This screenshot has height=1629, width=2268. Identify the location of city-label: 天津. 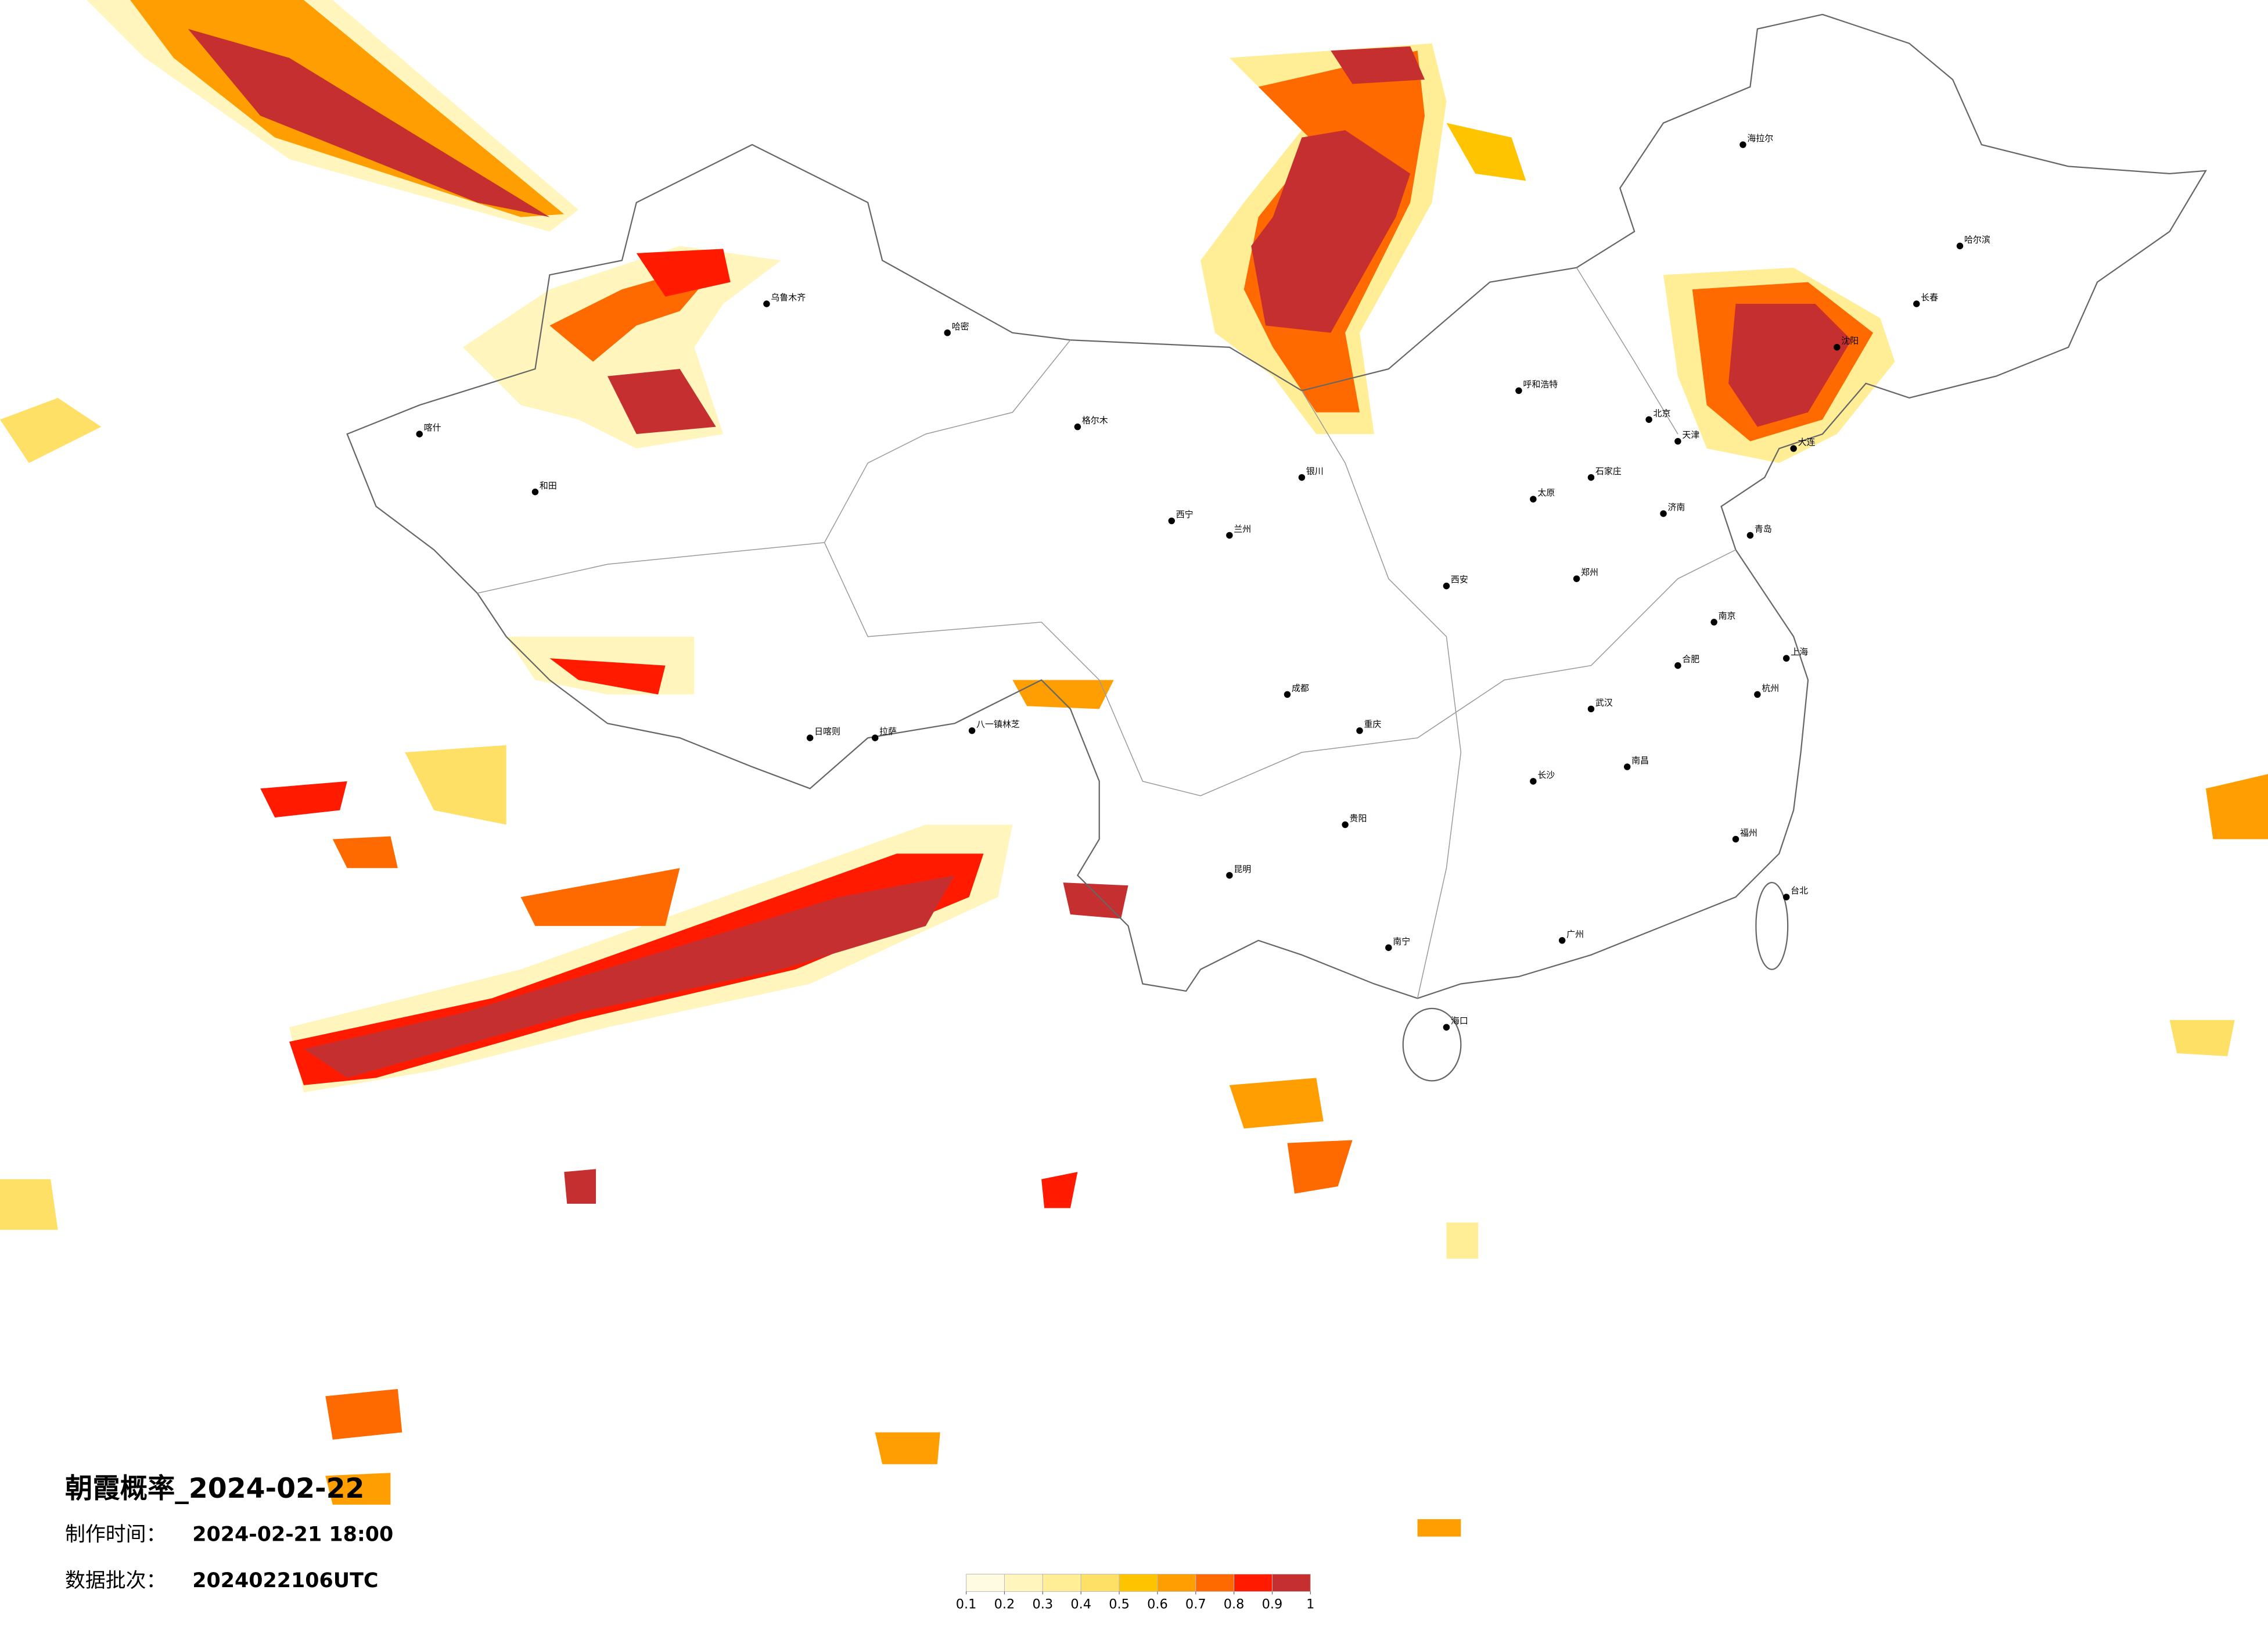
(1690, 435).